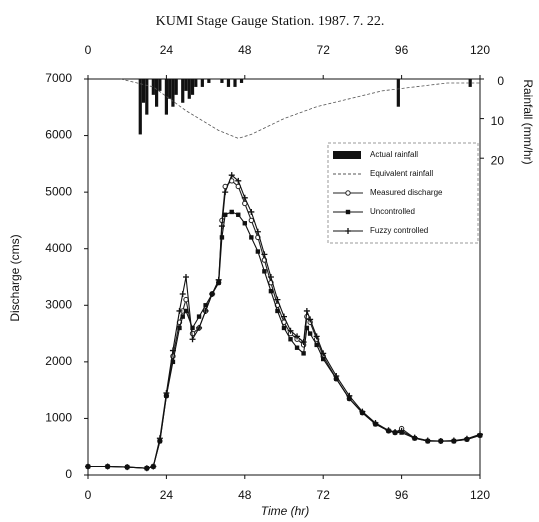  I want to click on series-line, so click(300, 108).